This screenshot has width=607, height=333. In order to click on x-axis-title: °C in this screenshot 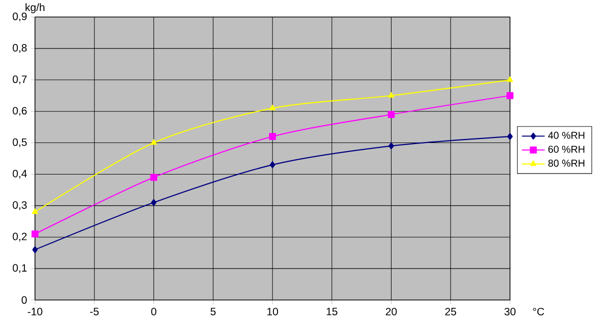, I will do `click(538, 312)`.